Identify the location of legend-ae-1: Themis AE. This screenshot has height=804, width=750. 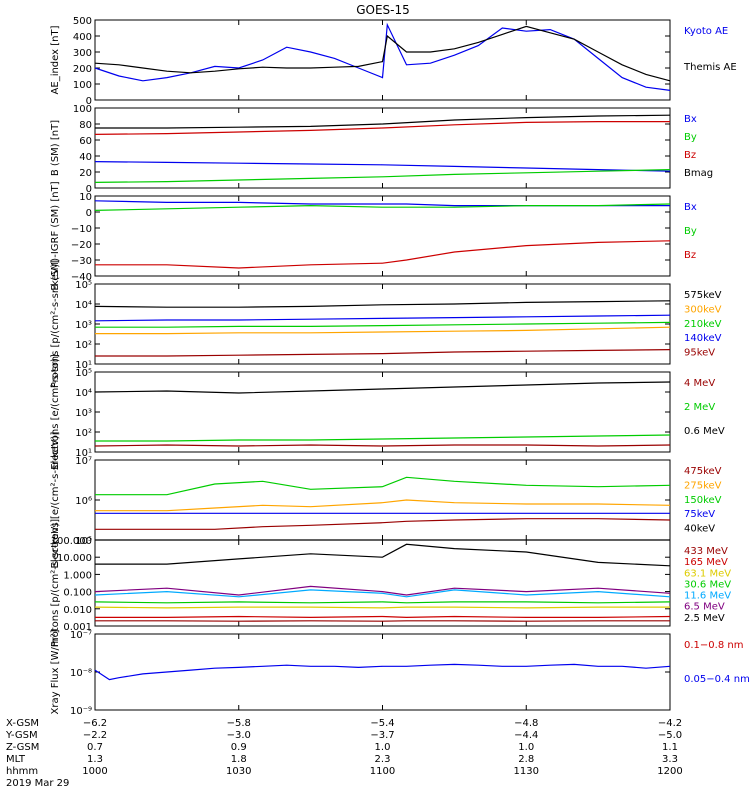
(710, 67).